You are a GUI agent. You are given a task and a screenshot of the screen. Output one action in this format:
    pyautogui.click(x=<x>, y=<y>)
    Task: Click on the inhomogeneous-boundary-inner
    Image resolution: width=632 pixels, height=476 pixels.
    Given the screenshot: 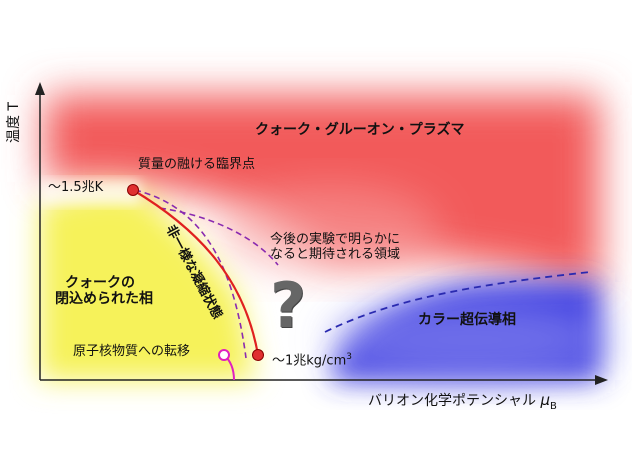 What is the action you would take?
    pyautogui.click(x=219, y=236)
    